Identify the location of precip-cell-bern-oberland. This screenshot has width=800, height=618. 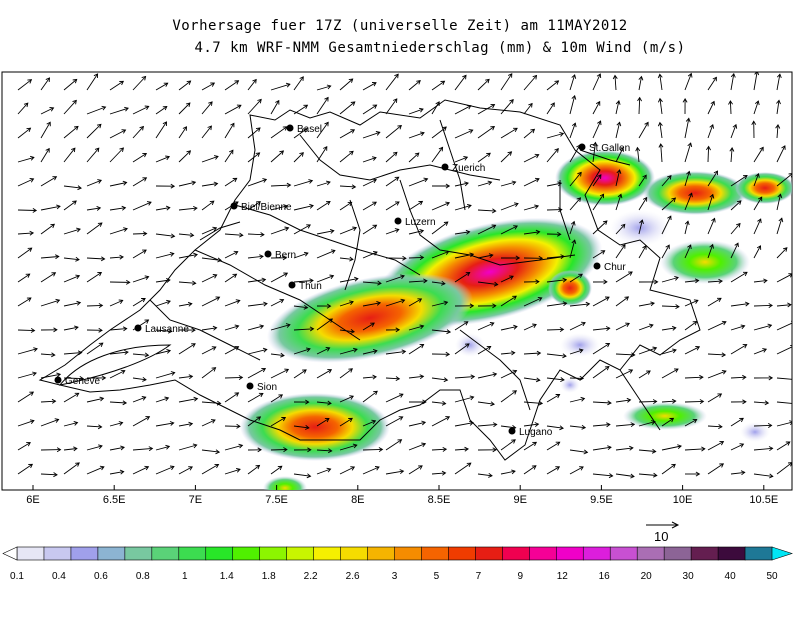
(370, 318).